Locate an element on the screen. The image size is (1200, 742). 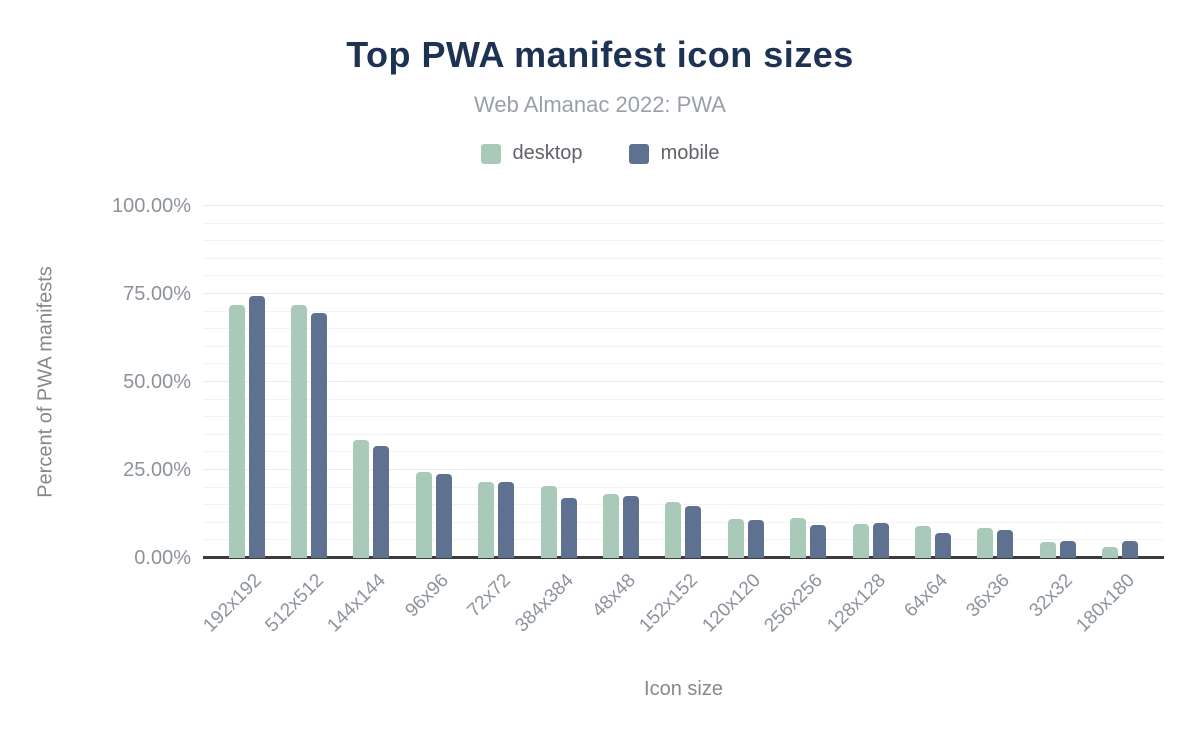
bar-mobile-512x512 is located at coordinates (318, 435).